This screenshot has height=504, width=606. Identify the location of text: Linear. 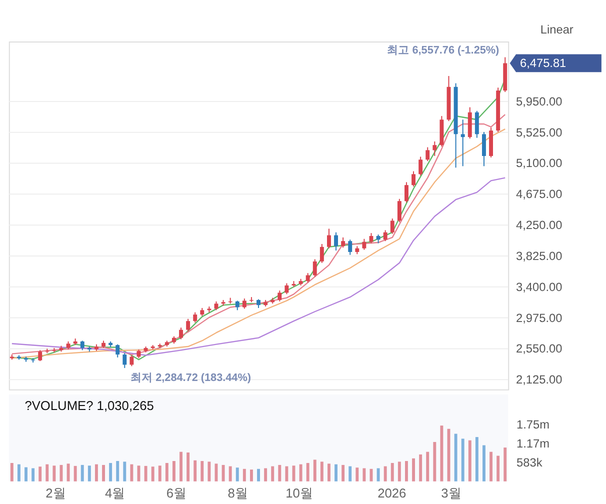
(557, 29).